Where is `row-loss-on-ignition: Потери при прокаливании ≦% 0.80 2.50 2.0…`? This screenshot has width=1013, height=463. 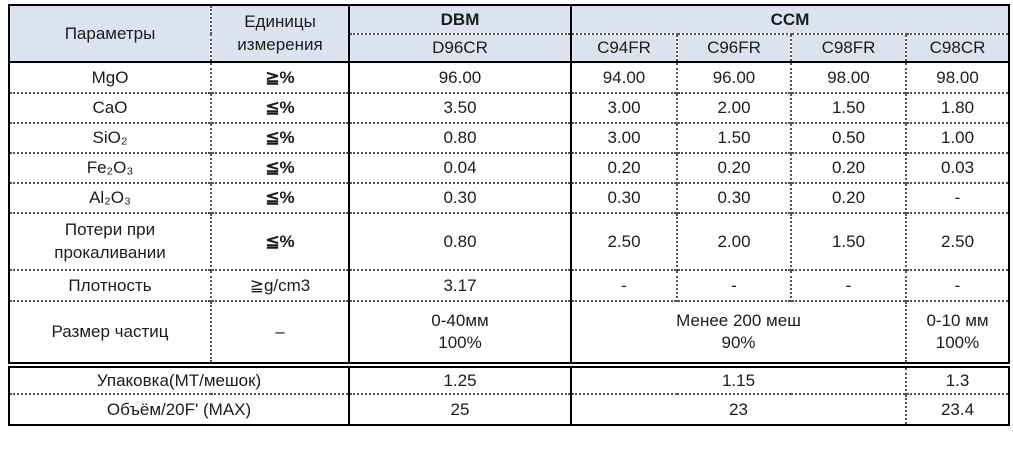 row-loss-on-ignition: Потери при прокаливании ≦% 0.80 2.50 2.0… is located at coordinates (509, 241).